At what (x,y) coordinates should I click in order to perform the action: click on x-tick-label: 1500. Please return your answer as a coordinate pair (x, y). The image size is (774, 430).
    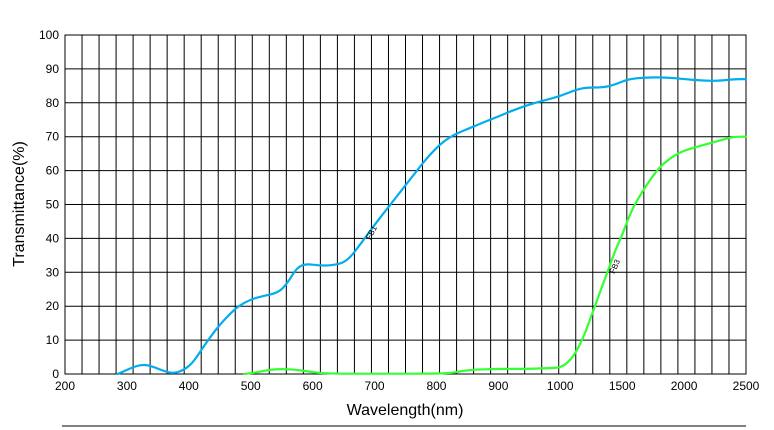
    Looking at the image, I should click on (622, 386).